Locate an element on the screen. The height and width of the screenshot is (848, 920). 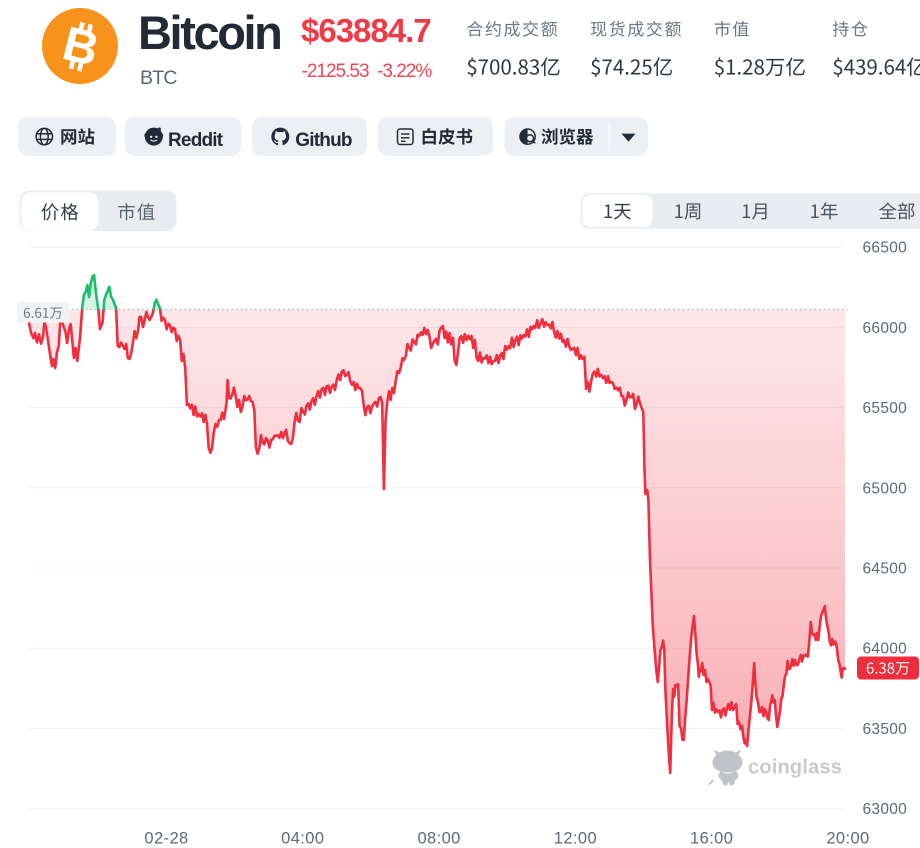
svg-text: 64500 is located at coordinates (885, 569).